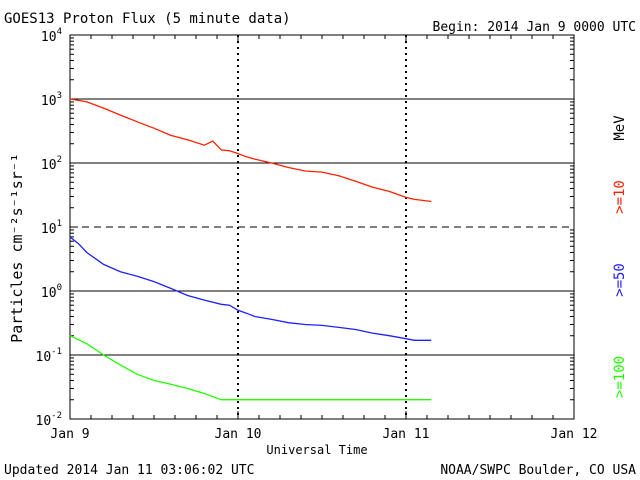 The height and width of the screenshot is (480, 640). Describe the element at coordinates (535, 27) in the screenshot. I see `begin-label: Begin: 2014 Jan 9 0000 UTC` at that location.